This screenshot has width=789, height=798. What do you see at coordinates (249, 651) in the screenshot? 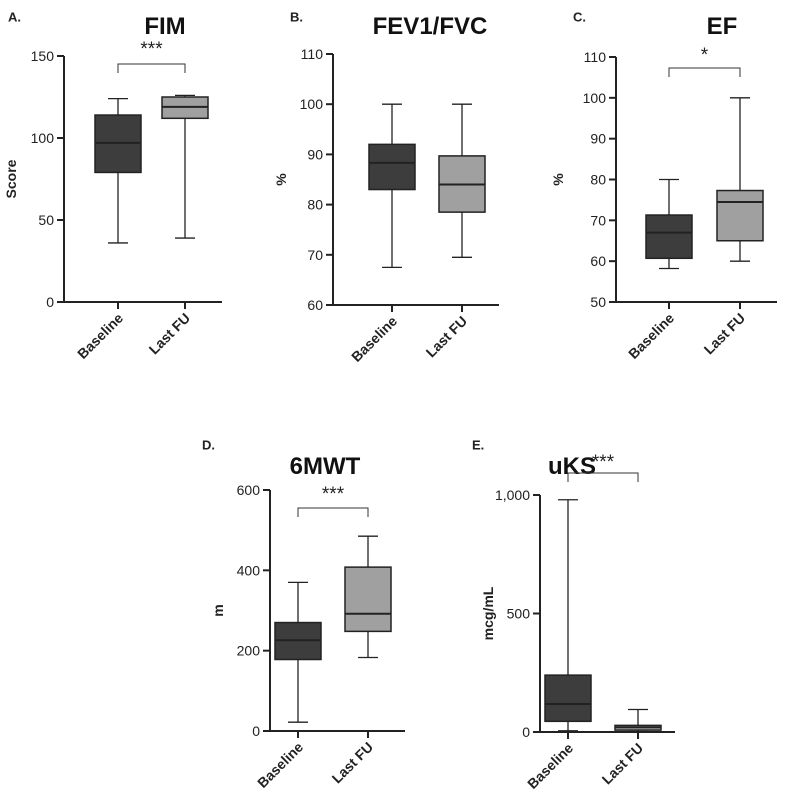
I see `y-tick-label: 200` at bounding box center [249, 651].